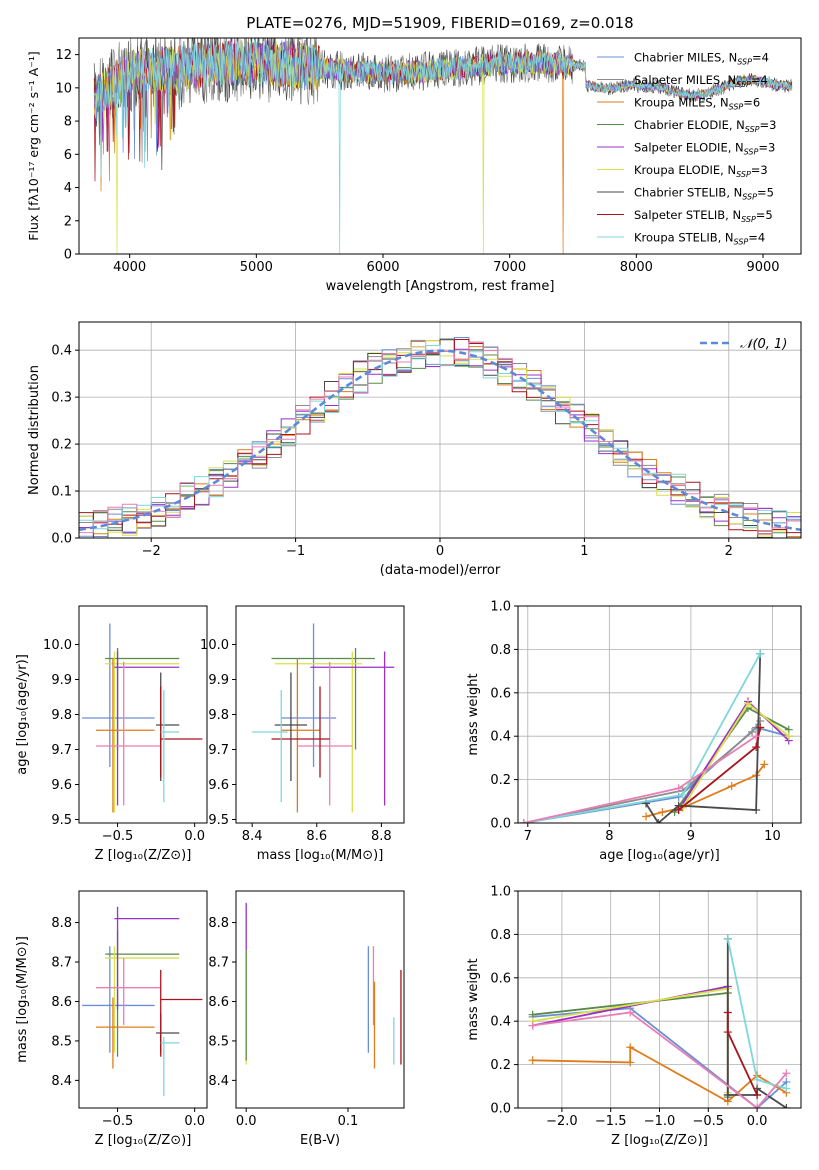 The height and width of the screenshot is (1170, 819). Describe the element at coordinates (701, 171) in the screenshot. I see `legend-label: Kroupa ELODIE, NSSP=3` at that location.